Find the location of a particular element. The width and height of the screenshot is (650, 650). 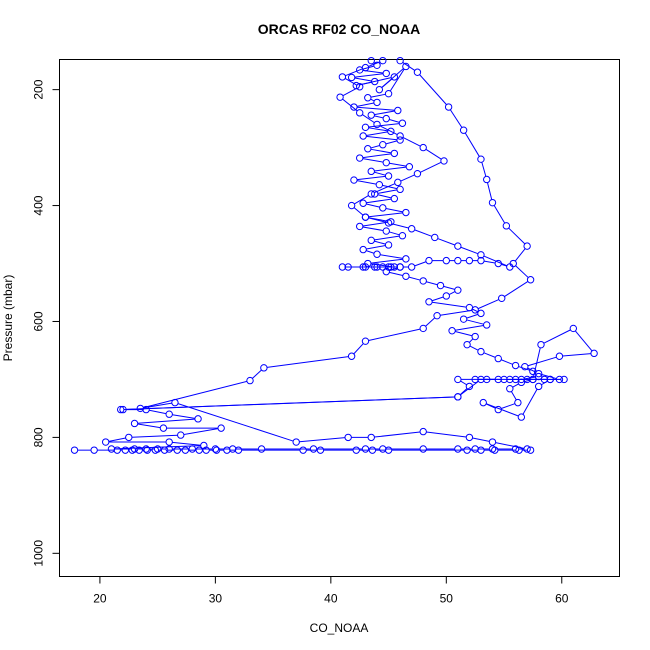

y-tick-label: 800 is located at coordinates (39, 437).